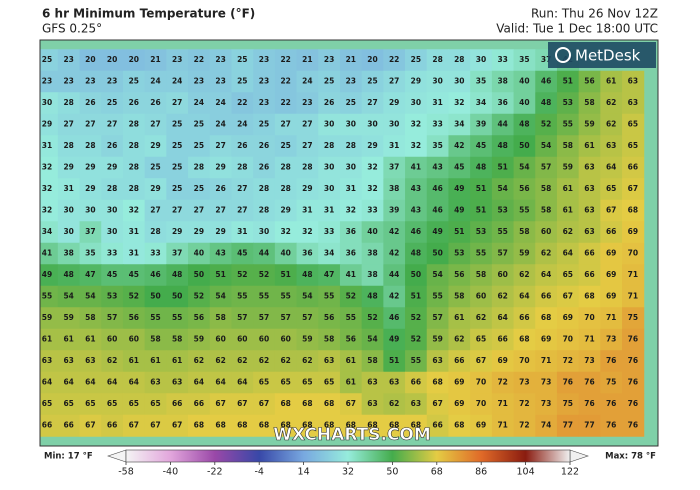  What do you see at coordinates (177, 253) in the screenshot?
I see `temp-label: 37` at bounding box center [177, 253].